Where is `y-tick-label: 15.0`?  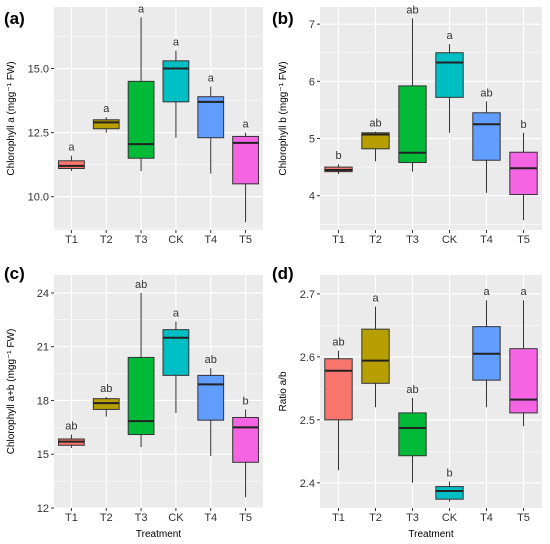 y-tick-label: 15.0 is located at coordinates (38, 70).